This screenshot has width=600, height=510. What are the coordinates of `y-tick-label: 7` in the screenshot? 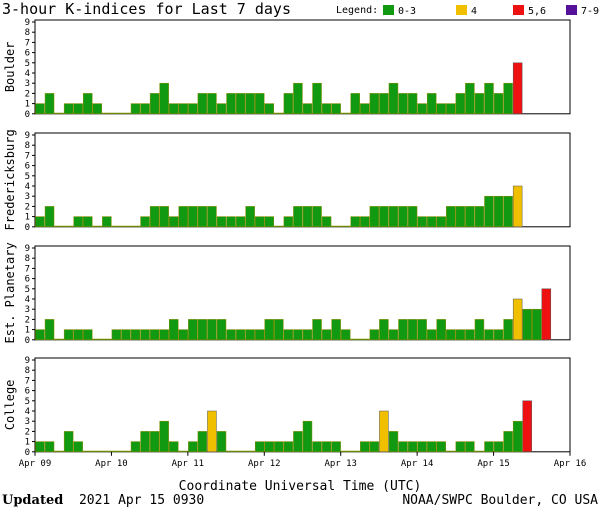 It's located at (27, 381).